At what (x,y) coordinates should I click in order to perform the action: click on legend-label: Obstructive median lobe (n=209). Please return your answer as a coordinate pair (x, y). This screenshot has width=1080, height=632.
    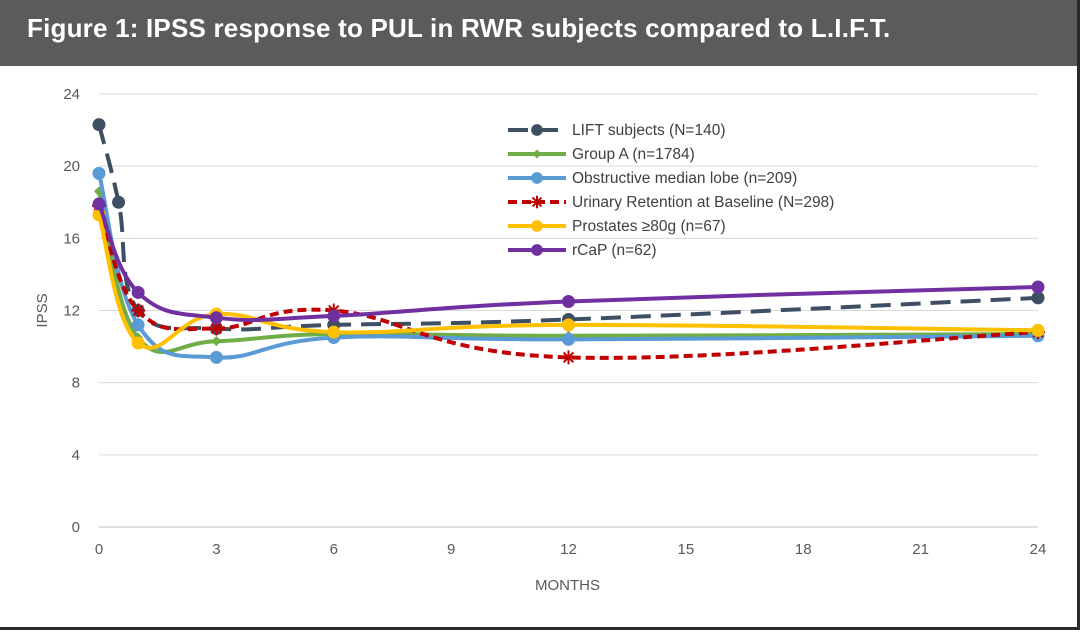
    Looking at the image, I should click on (684, 178).